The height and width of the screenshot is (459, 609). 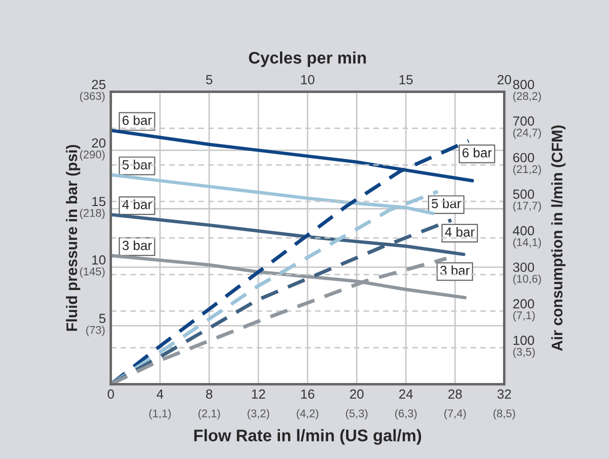 I want to click on x-tick-label: 16, so click(x=307, y=394).